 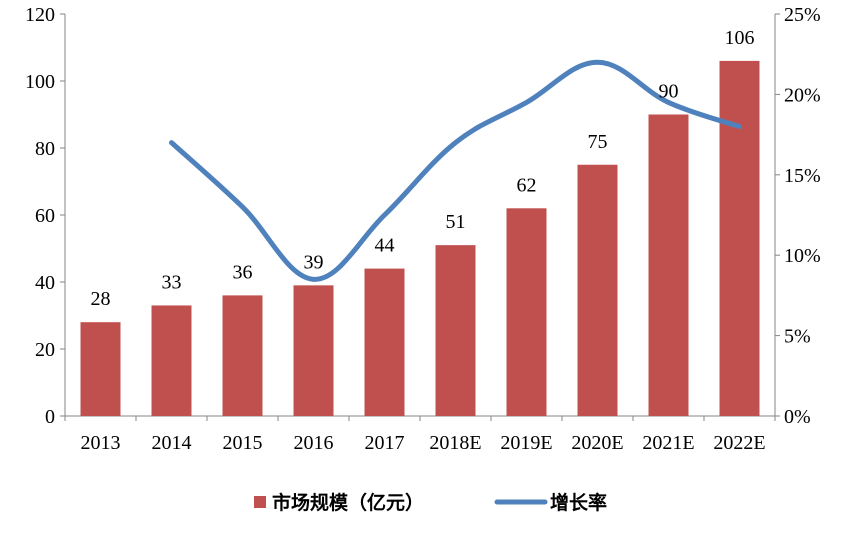 I want to click on bar-data-label: 106, so click(x=740, y=38).